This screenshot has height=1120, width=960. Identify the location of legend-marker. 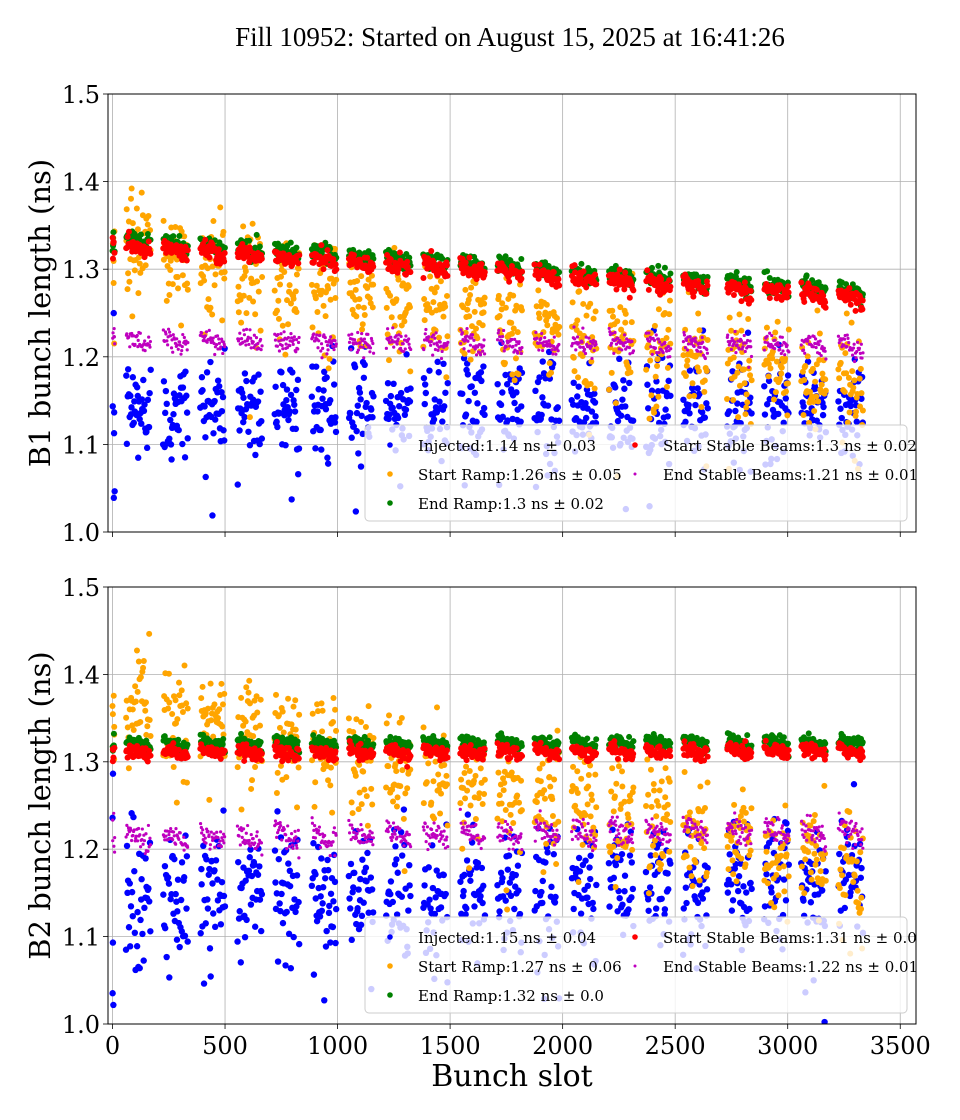
(635, 445).